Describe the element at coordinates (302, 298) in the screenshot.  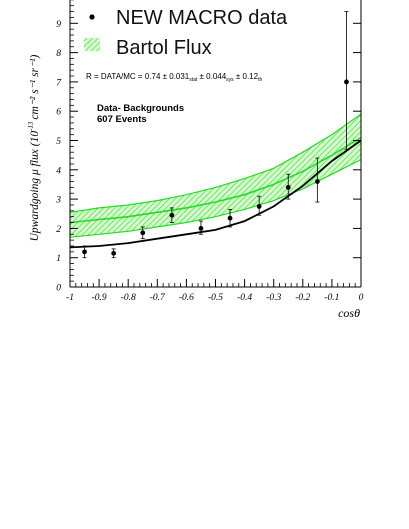
I see `x-tick-label: -0.2` at that location.